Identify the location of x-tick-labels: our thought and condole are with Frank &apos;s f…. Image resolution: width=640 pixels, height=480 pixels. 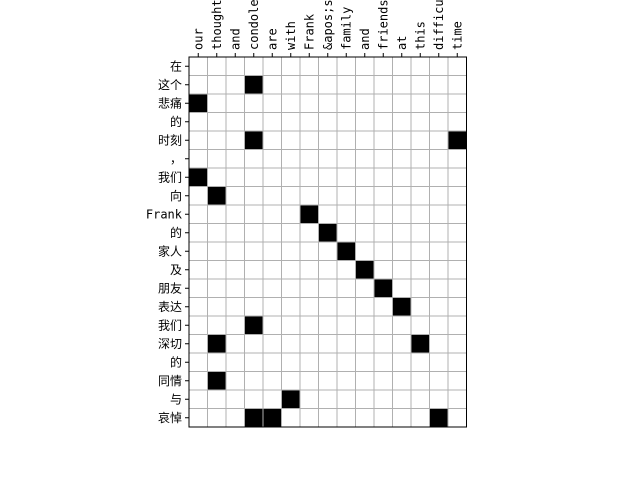
(327, 28).